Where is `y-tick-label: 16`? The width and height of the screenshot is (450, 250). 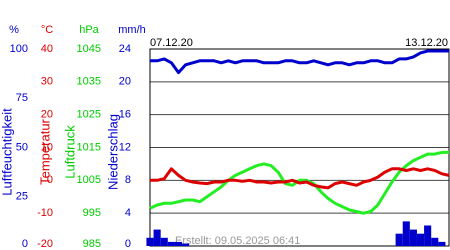
y-tick-label: 16 is located at coordinates (125, 115).